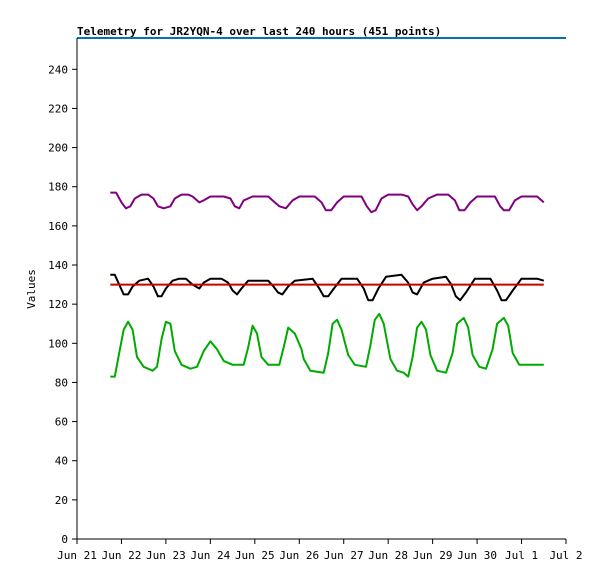 Image resolution: width=615 pixels, height=579 pixels. I want to click on x-tick-label: Jun 24, so click(210, 555).